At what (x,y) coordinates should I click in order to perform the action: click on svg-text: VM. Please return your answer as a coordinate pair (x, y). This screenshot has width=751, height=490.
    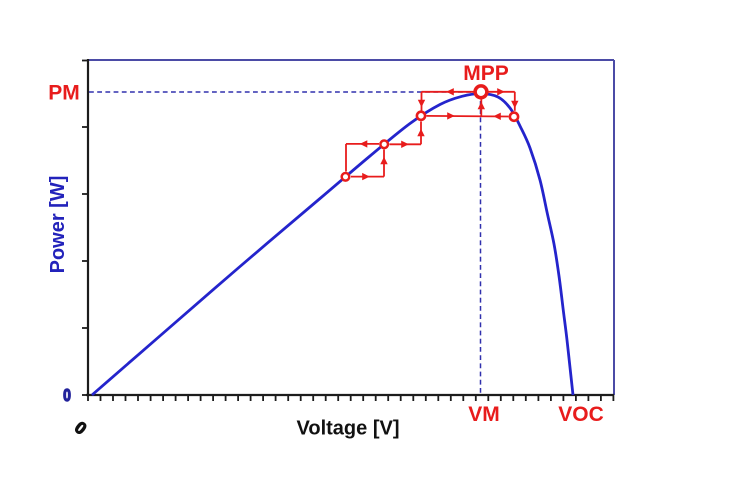
    Looking at the image, I should click on (484, 414).